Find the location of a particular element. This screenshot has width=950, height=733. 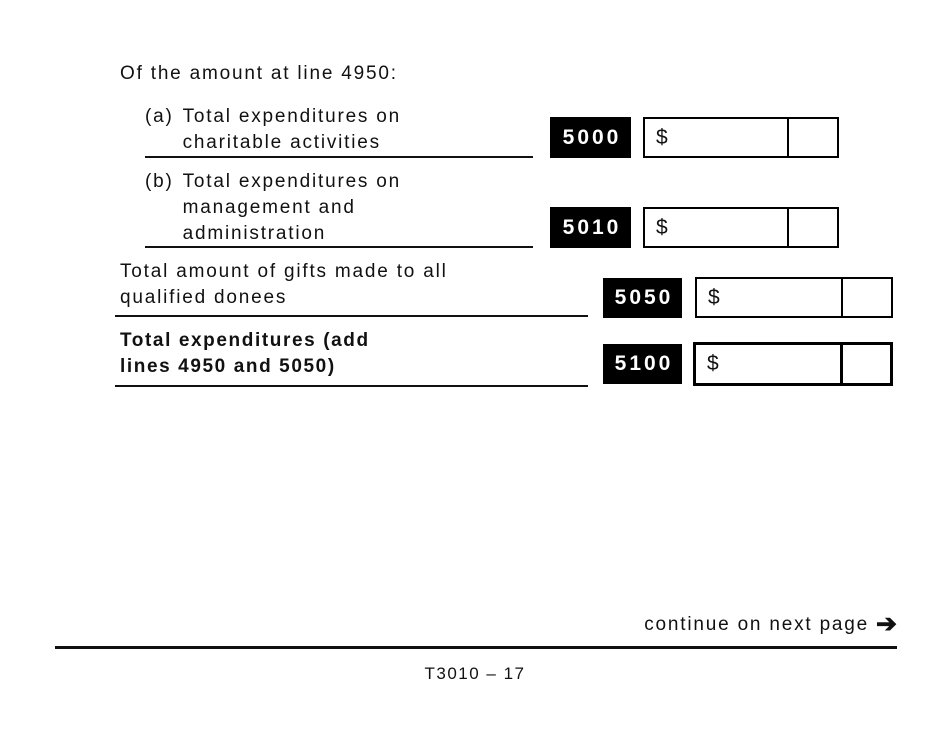

row-5050-label-line2: qualified donees is located at coordinates (204, 297).